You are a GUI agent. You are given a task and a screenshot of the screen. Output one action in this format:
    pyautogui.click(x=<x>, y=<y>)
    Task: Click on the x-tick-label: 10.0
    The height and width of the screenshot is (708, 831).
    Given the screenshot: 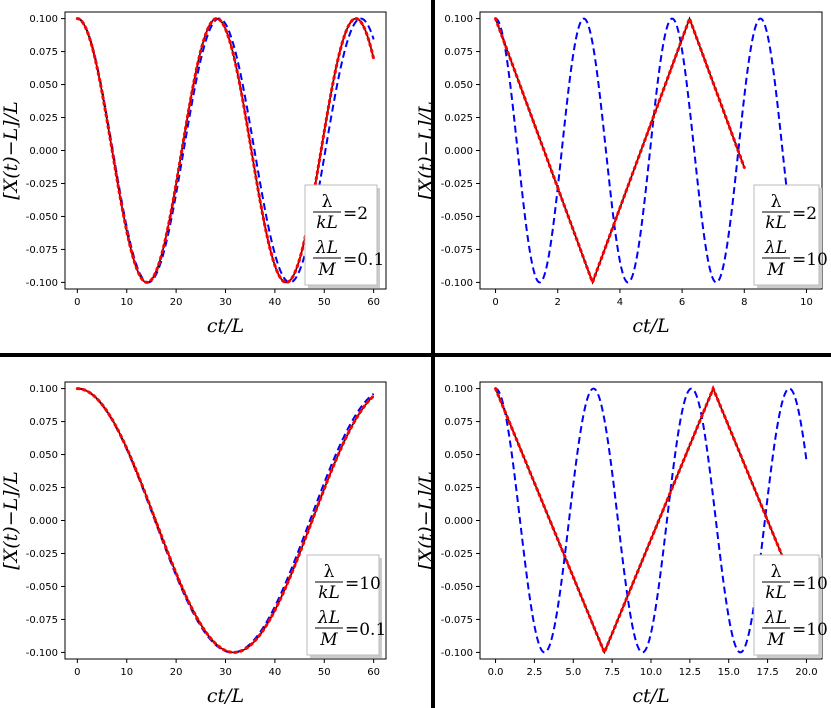 What is the action you would take?
    pyautogui.click(x=651, y=672)
    